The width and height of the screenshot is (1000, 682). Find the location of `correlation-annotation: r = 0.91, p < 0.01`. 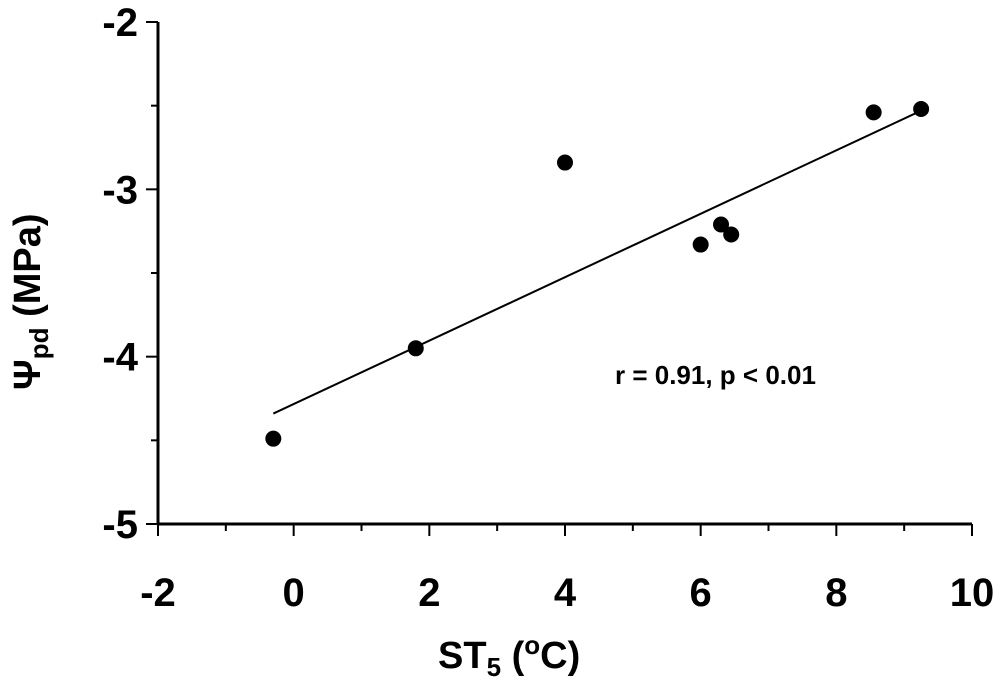

correlation-annotation: r = 0.91, p < 0.01 is located at coordinates (715, 375).